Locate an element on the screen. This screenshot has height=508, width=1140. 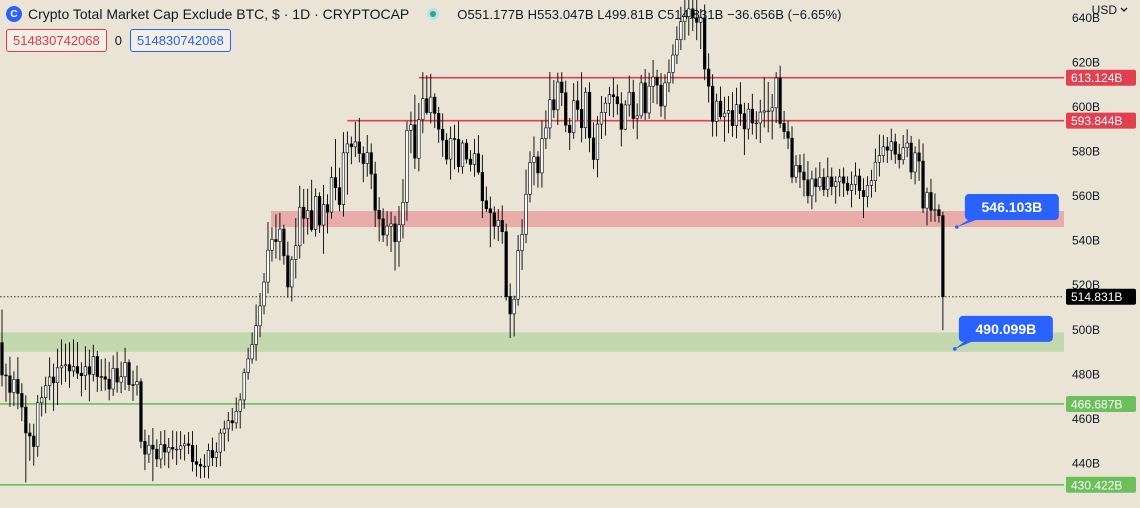
currency-selector: USD is located at coordinates (1110, 10).